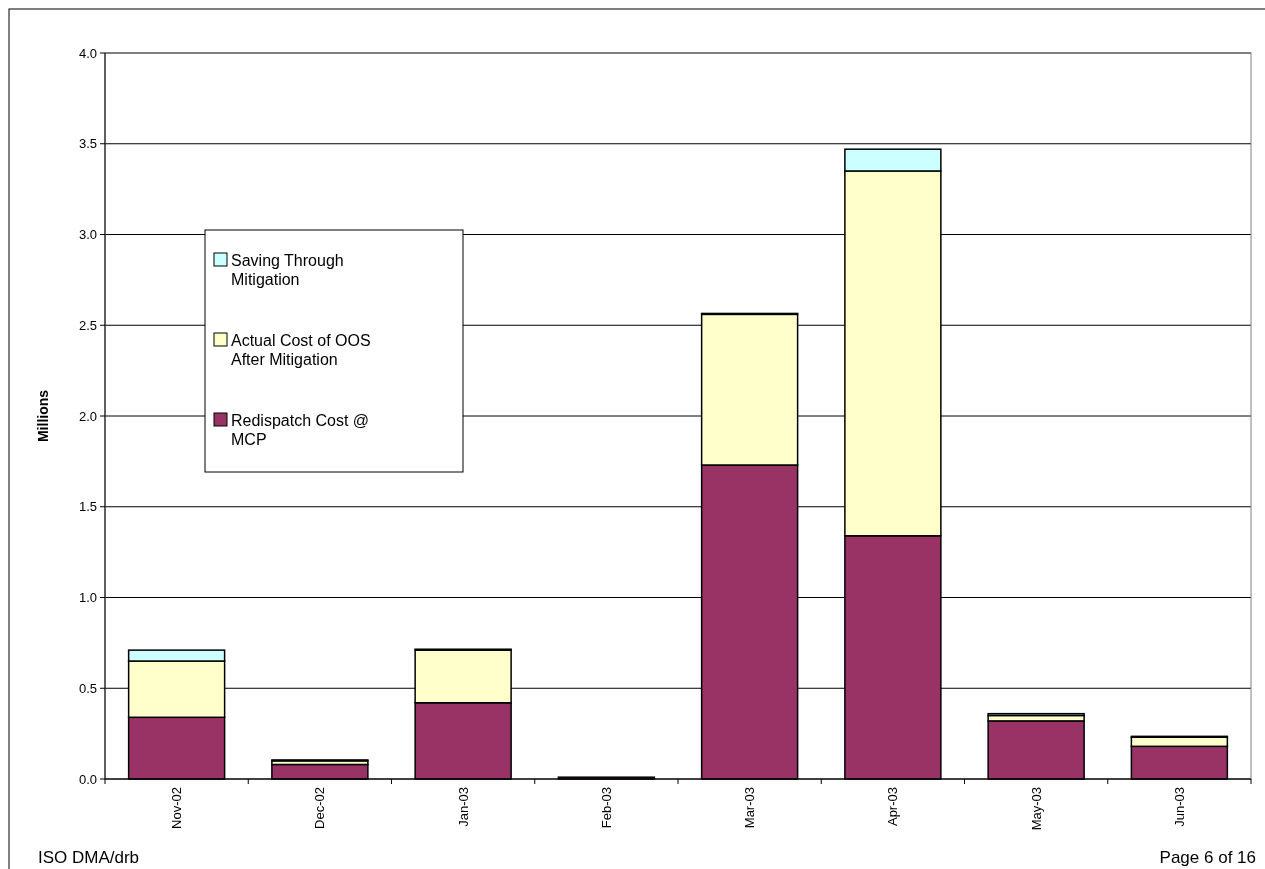  Describe the element at coordinates (87, 235) in the screenshot. I see `y-tick-label: 3.0` at that location.